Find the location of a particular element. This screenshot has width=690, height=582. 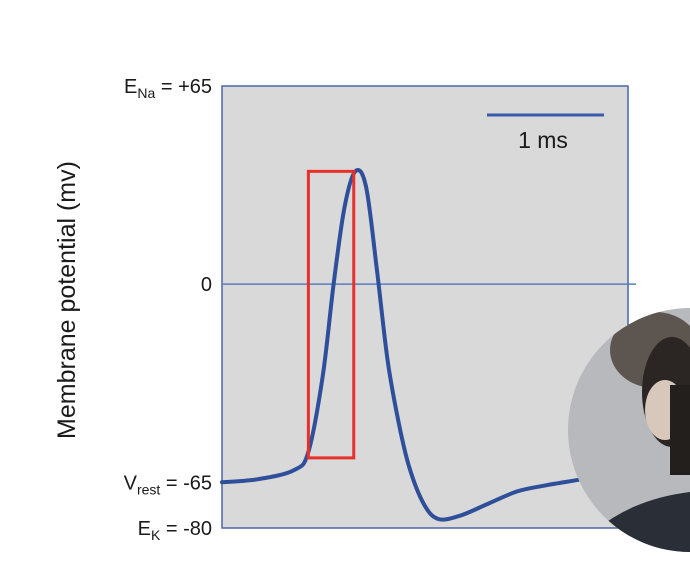

y-tick-label: 0 is located at coordinates (206, 285).